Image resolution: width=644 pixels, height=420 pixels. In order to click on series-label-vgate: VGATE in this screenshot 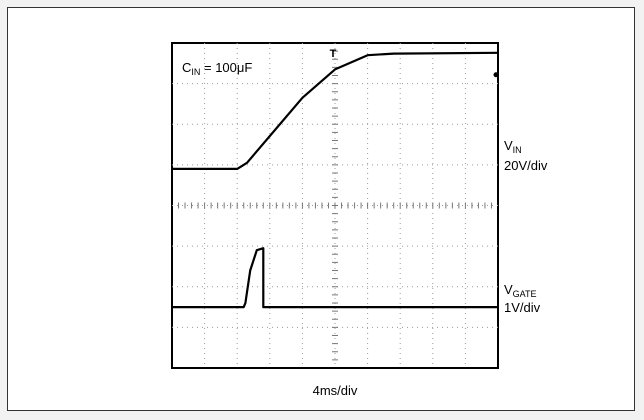, I will do `click(520, 290)`.